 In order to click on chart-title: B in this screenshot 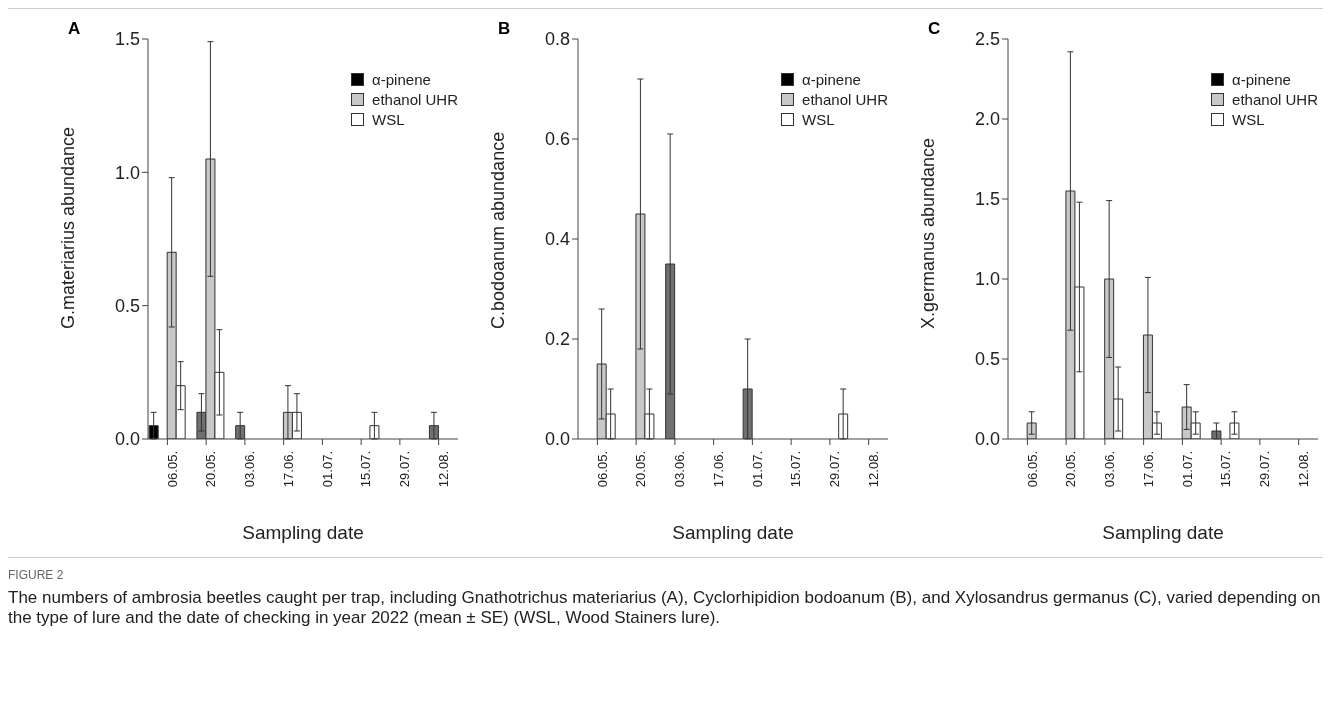, I will do `click(504, 29)`.